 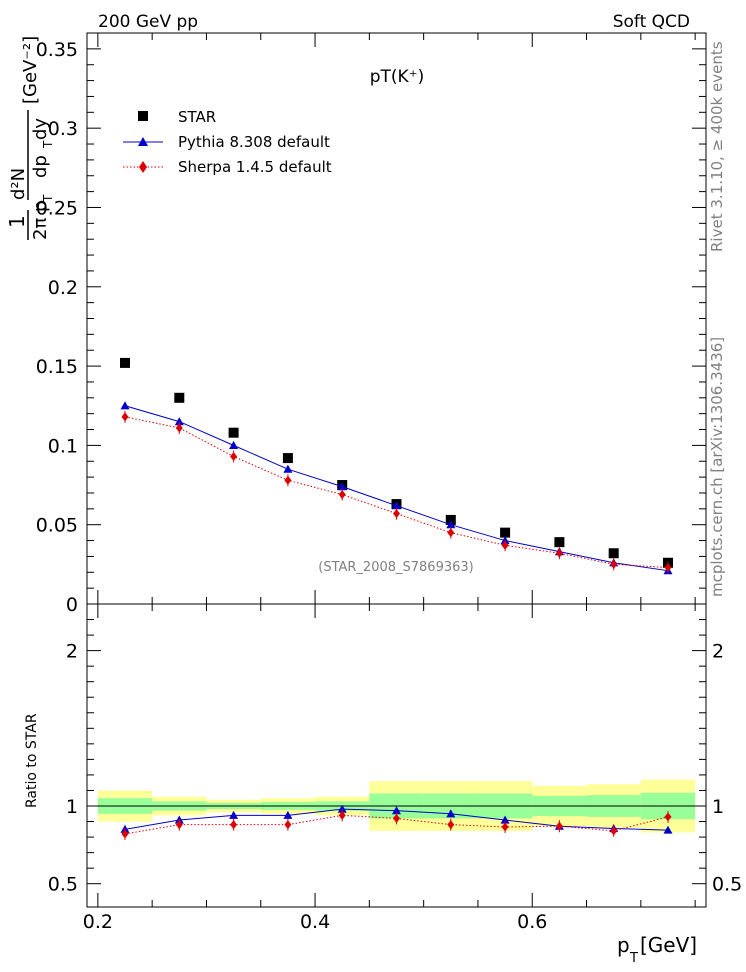 What do you see at coordinates (397, 77) in the screenshot?
I see `main-title: pT(K⁺)` at bounding box center [397, 77].